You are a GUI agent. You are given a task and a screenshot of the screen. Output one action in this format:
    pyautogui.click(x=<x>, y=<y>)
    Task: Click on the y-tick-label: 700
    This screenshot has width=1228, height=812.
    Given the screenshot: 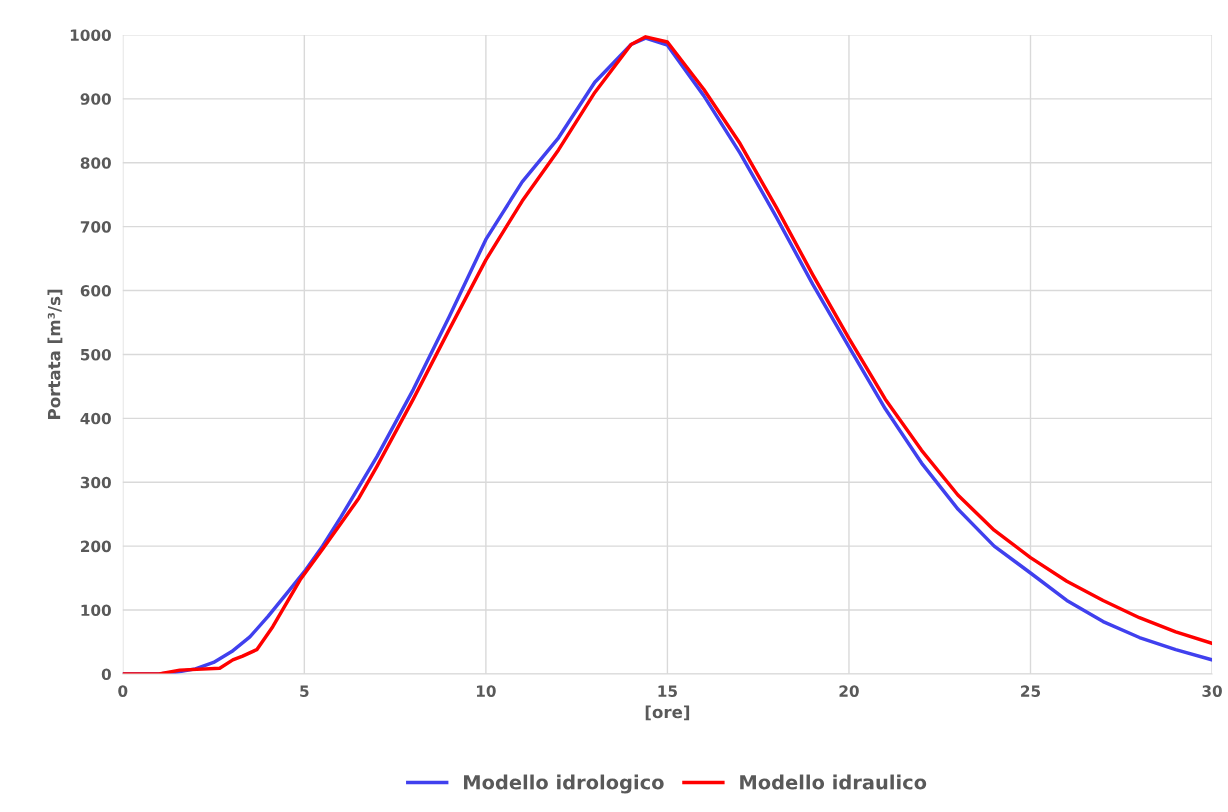 What is the action you would take?
    pyautogui.click(x=95, y=227)
    